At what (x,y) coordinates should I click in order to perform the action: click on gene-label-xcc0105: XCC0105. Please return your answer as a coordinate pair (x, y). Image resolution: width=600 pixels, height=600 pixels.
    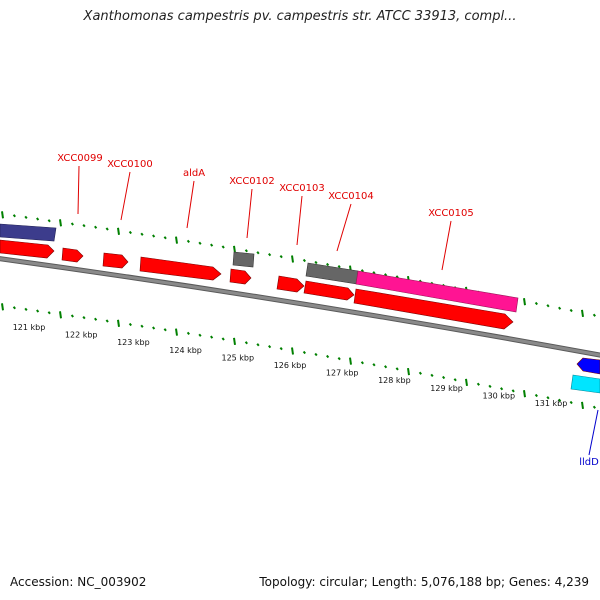
    Looking at the image, I should click on (451, 213).